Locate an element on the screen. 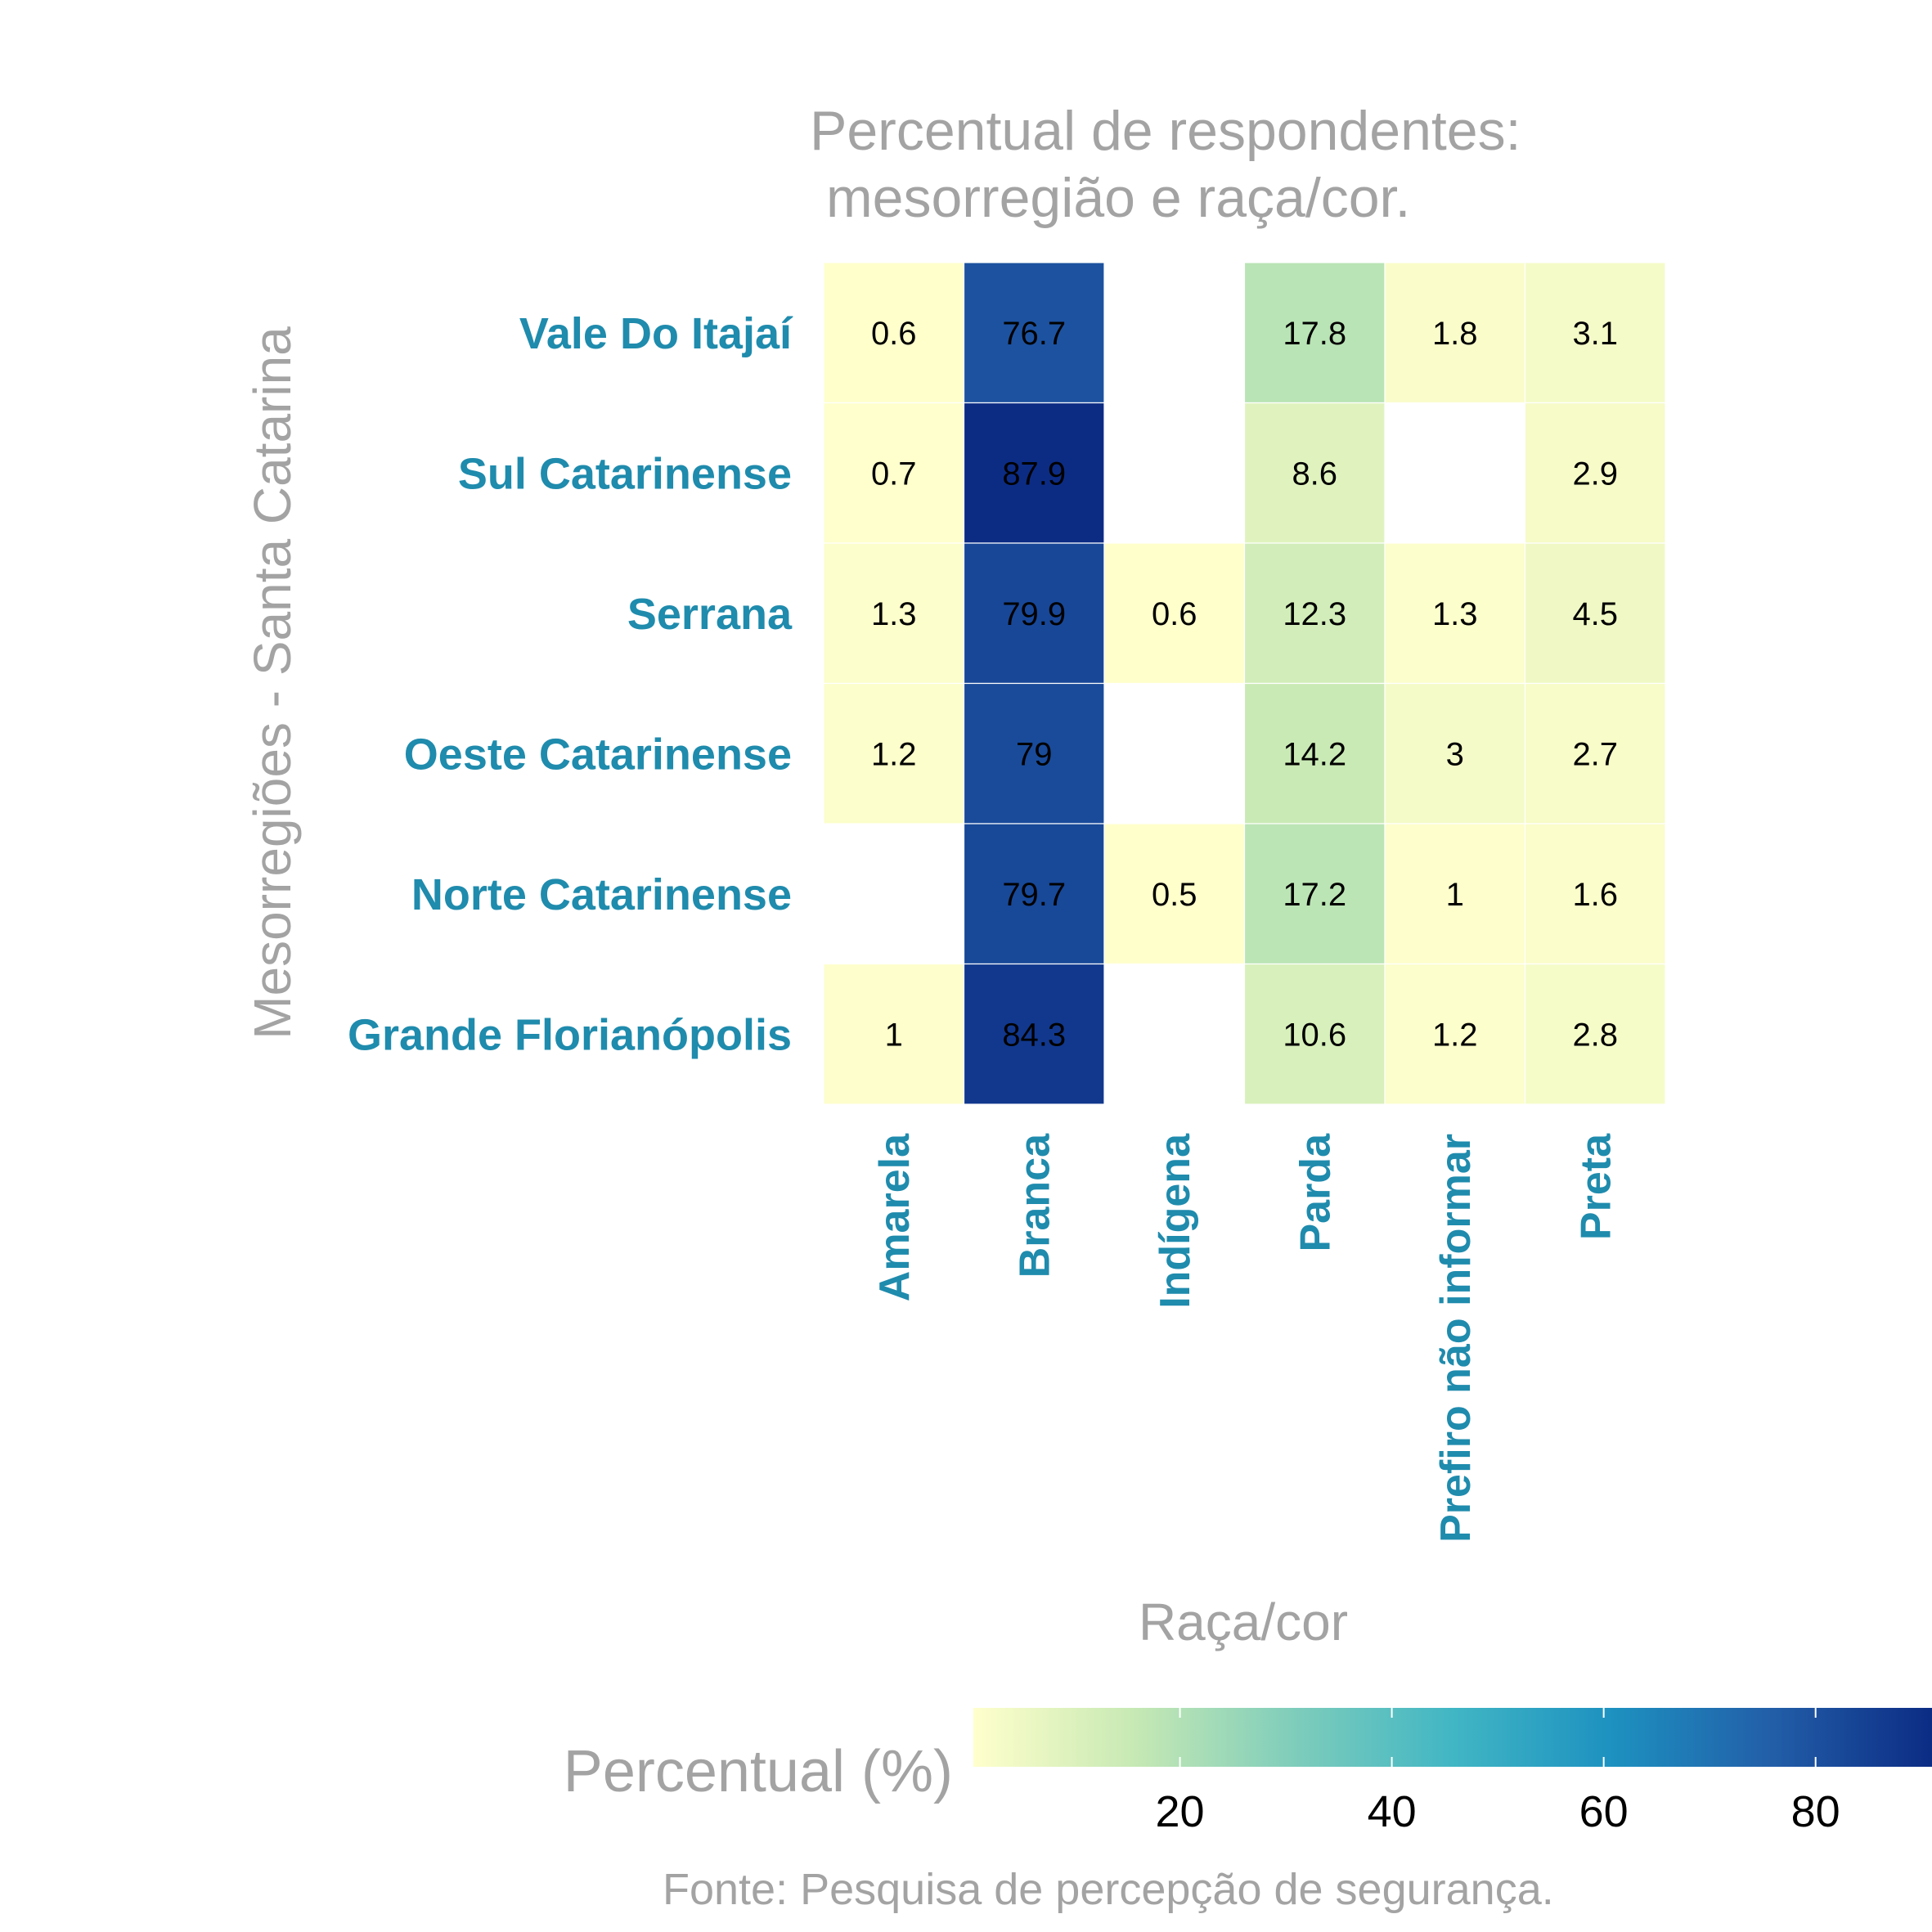  cell-value-label: 1.6 is located at coordinates (1595, 895).